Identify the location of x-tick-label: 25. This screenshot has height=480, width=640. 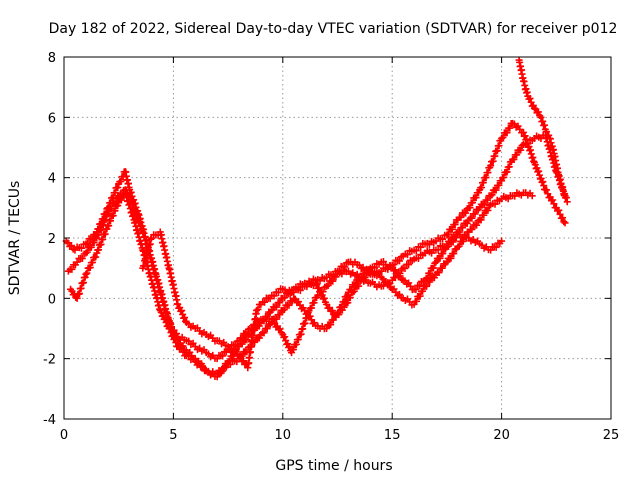
(611, 435).